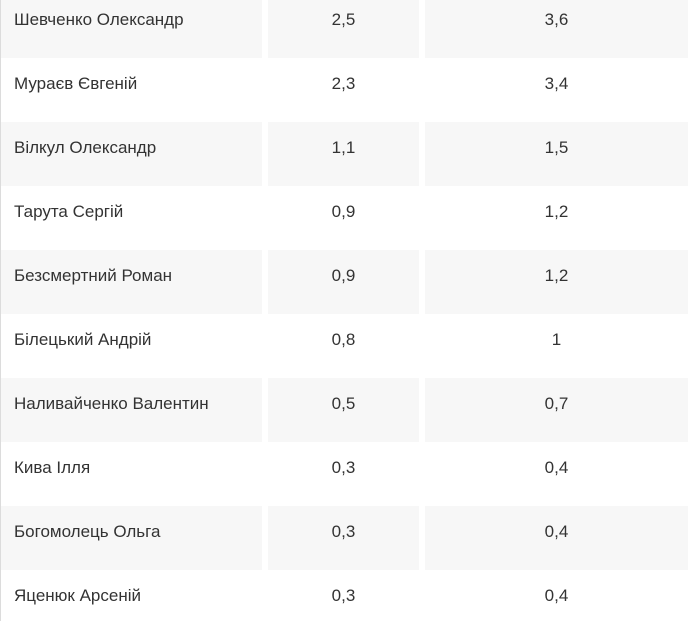 Image resolution: width=688 pixels, height=621 pixels. What do you see at coordinates (131, 474) in the screenshot?
I see `politician-name: Кива Ілля` at bounding box center [131, 474].